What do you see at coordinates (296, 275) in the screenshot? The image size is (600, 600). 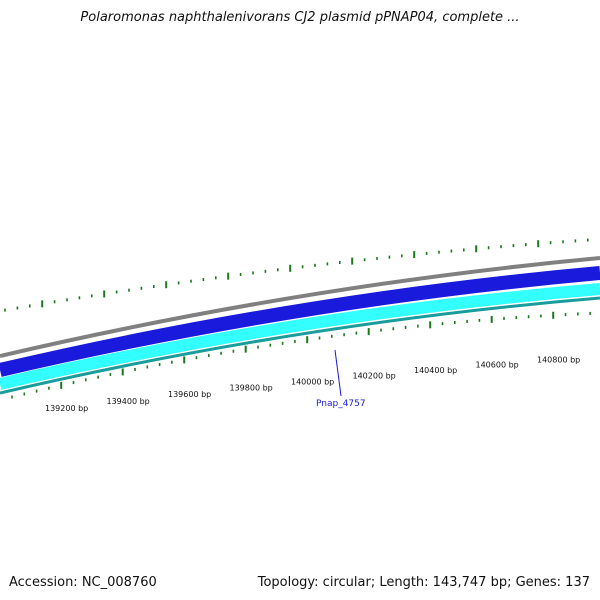 I see `gc-tick-track` at bounding box center [296, 275].